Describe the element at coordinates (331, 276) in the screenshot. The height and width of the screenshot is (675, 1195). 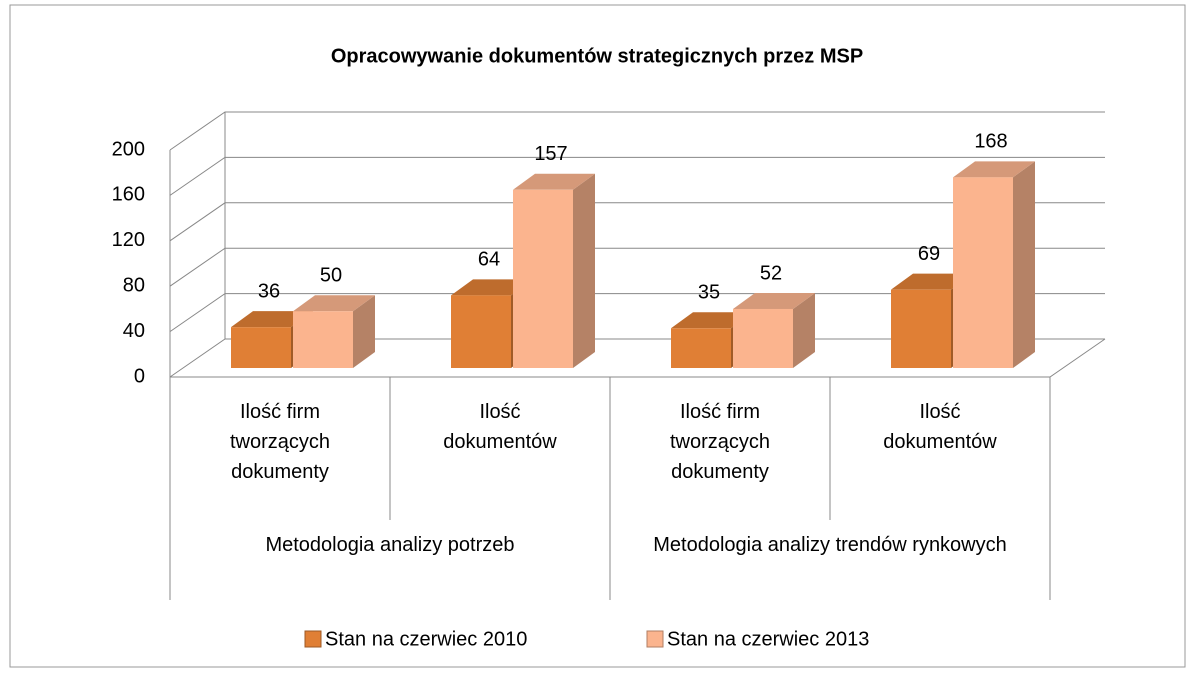
I see `data-label: 50` at that location.